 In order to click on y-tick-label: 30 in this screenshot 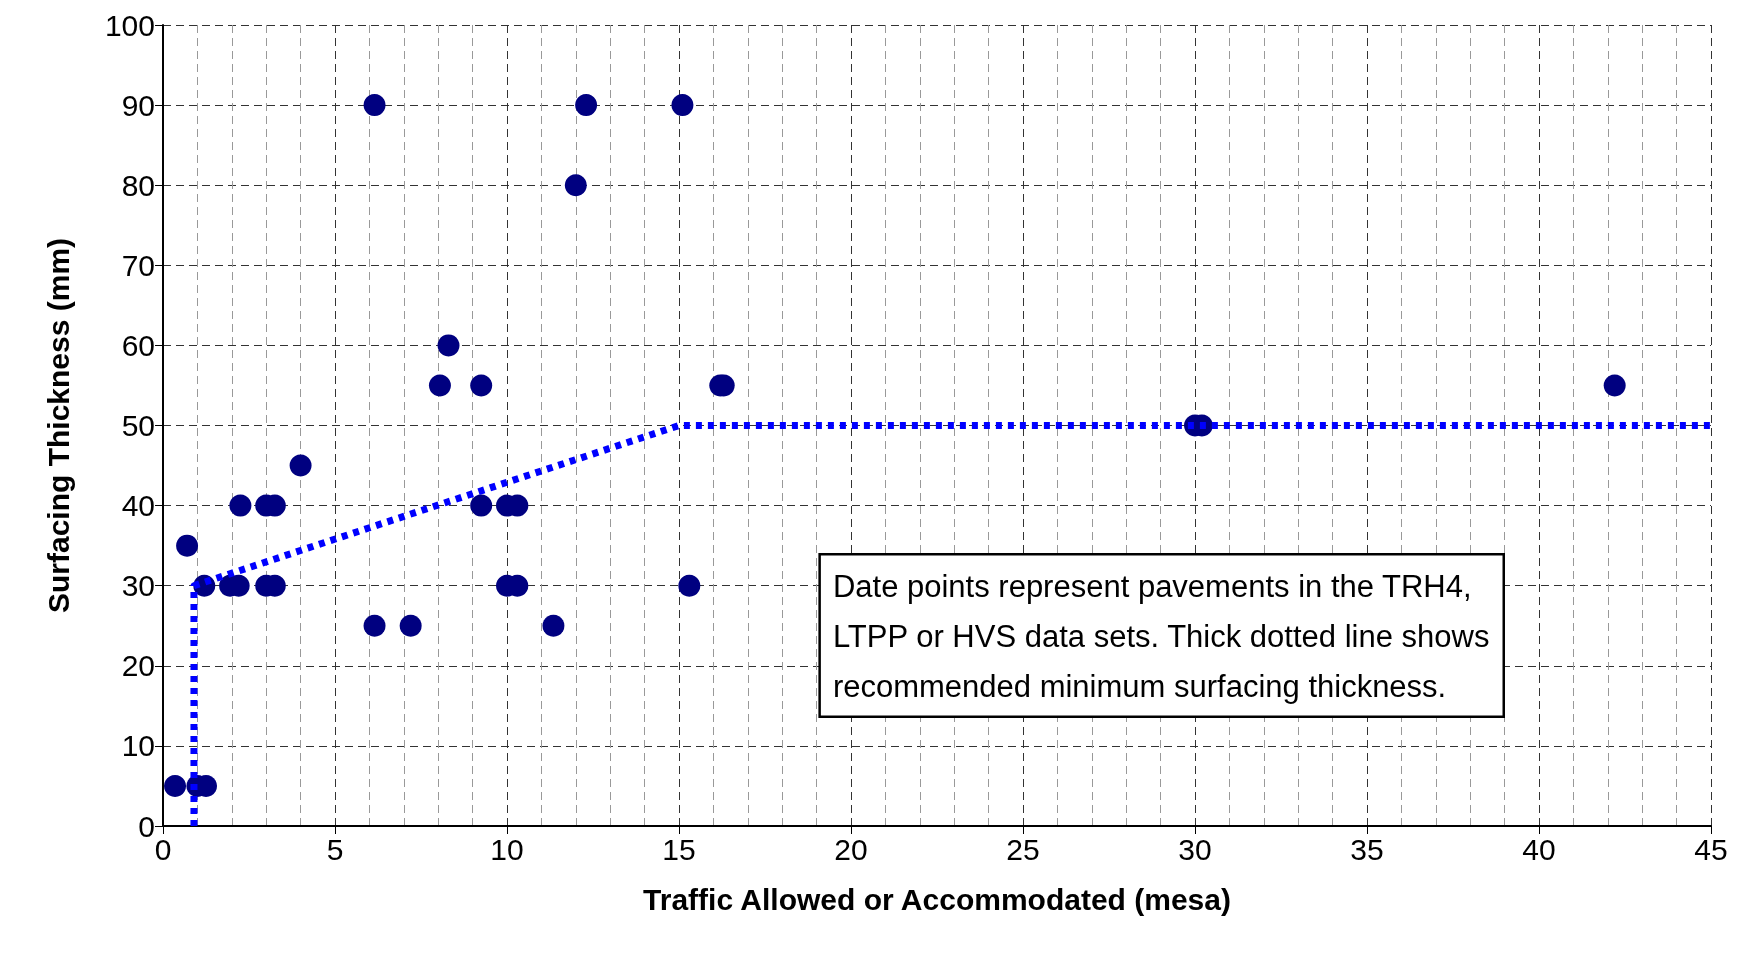, I will do `click(138, 586)`.